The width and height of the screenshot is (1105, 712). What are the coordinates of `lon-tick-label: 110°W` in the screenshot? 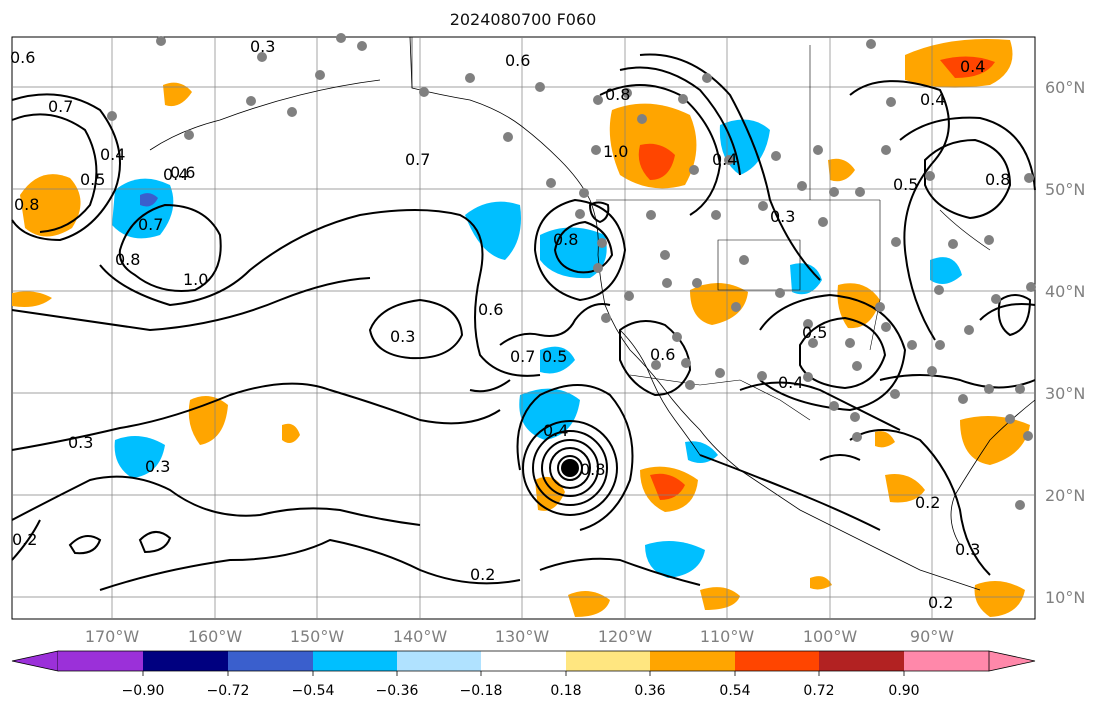 It's located at (727, 636).